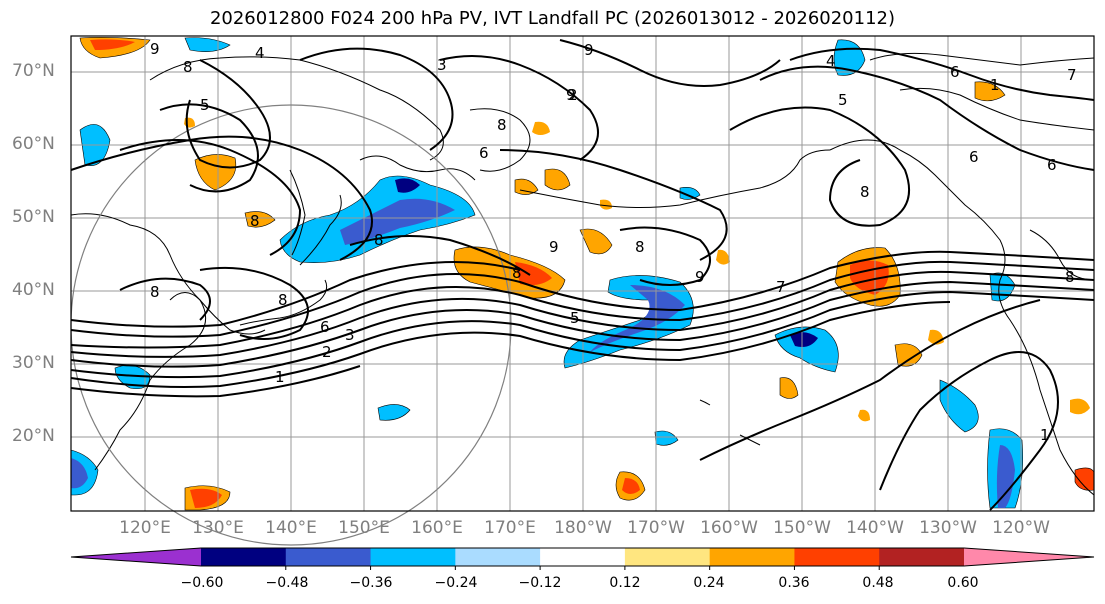  What do you see at coordinates (456, 583) in the screenshot?
I see `colorbar-tick-label: −0.24` at bounding box center [456, 583].